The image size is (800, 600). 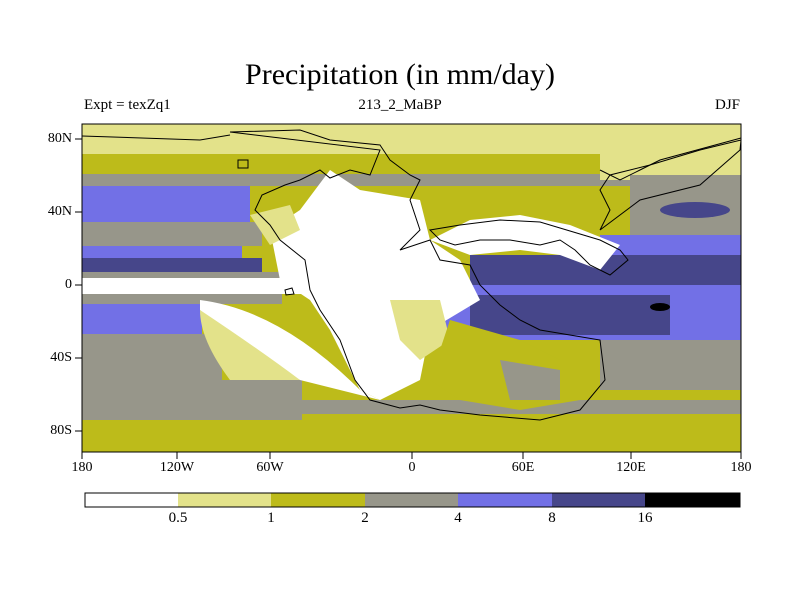 I want to click on colorbar-label-0-5: 0.5, so click(x=178, y=518).